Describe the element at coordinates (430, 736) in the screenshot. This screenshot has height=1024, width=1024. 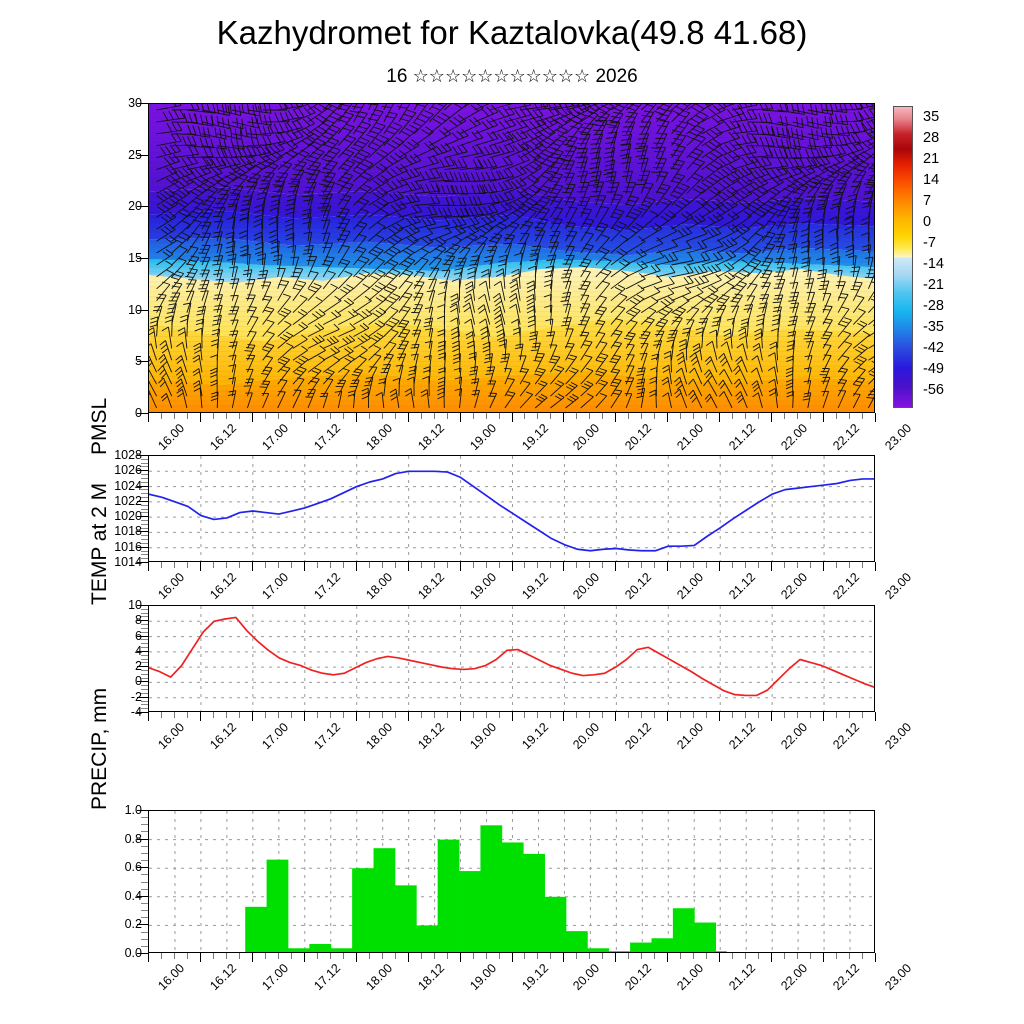
I see `x-axis-label: 18.12` at that location.